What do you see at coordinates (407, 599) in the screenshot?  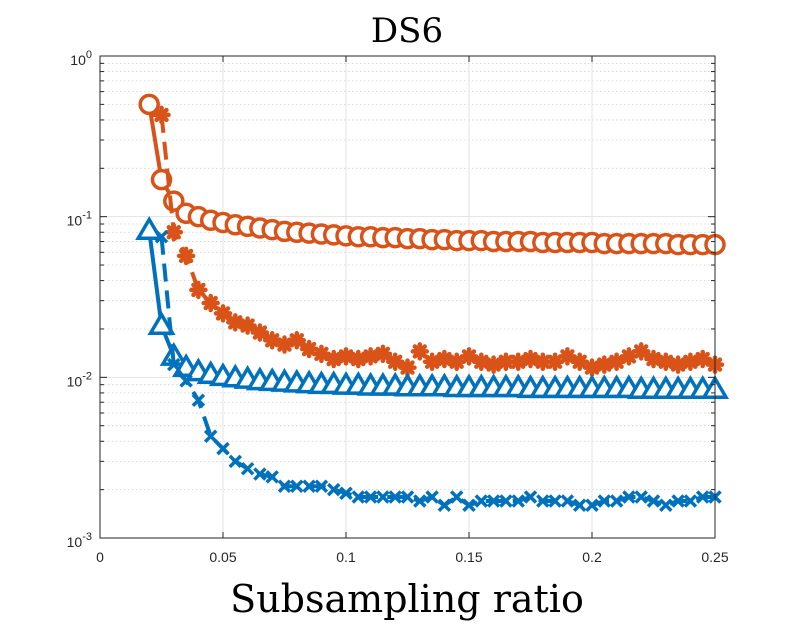 I see `x-axis-label: Subsampling ratio` at bounding box center [407, 599].